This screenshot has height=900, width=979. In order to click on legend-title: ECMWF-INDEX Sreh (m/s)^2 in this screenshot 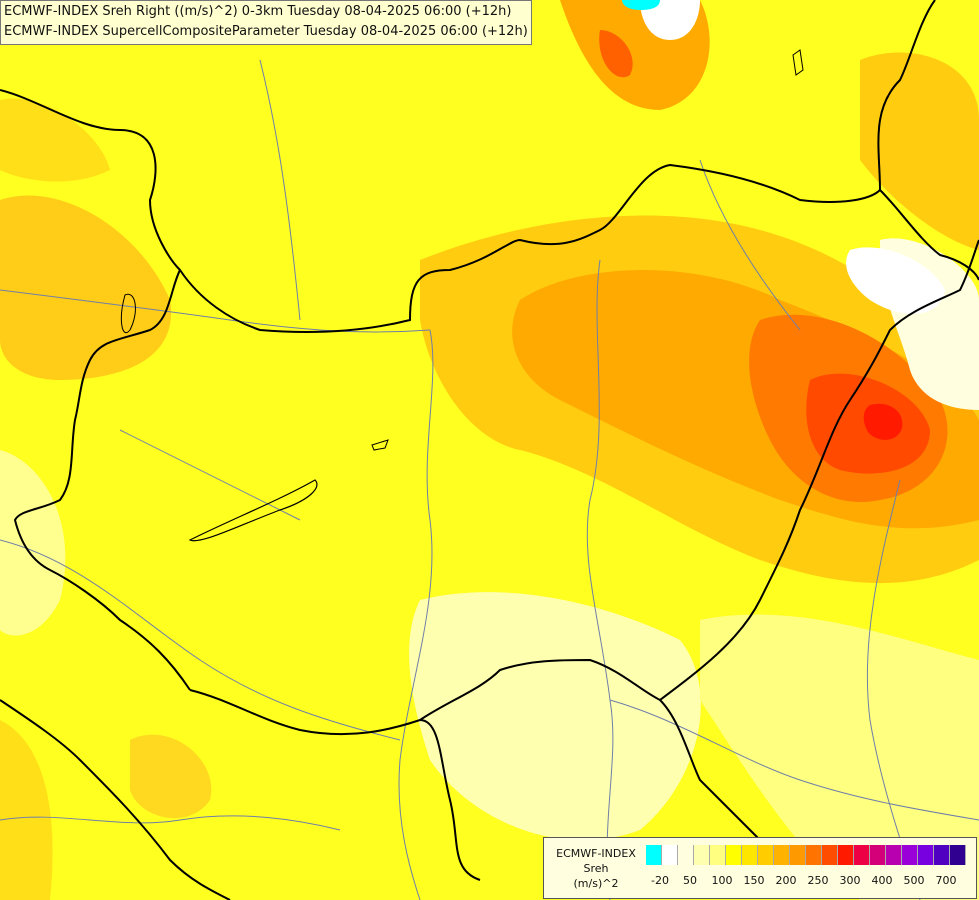, I will do `click(596, 868)`.